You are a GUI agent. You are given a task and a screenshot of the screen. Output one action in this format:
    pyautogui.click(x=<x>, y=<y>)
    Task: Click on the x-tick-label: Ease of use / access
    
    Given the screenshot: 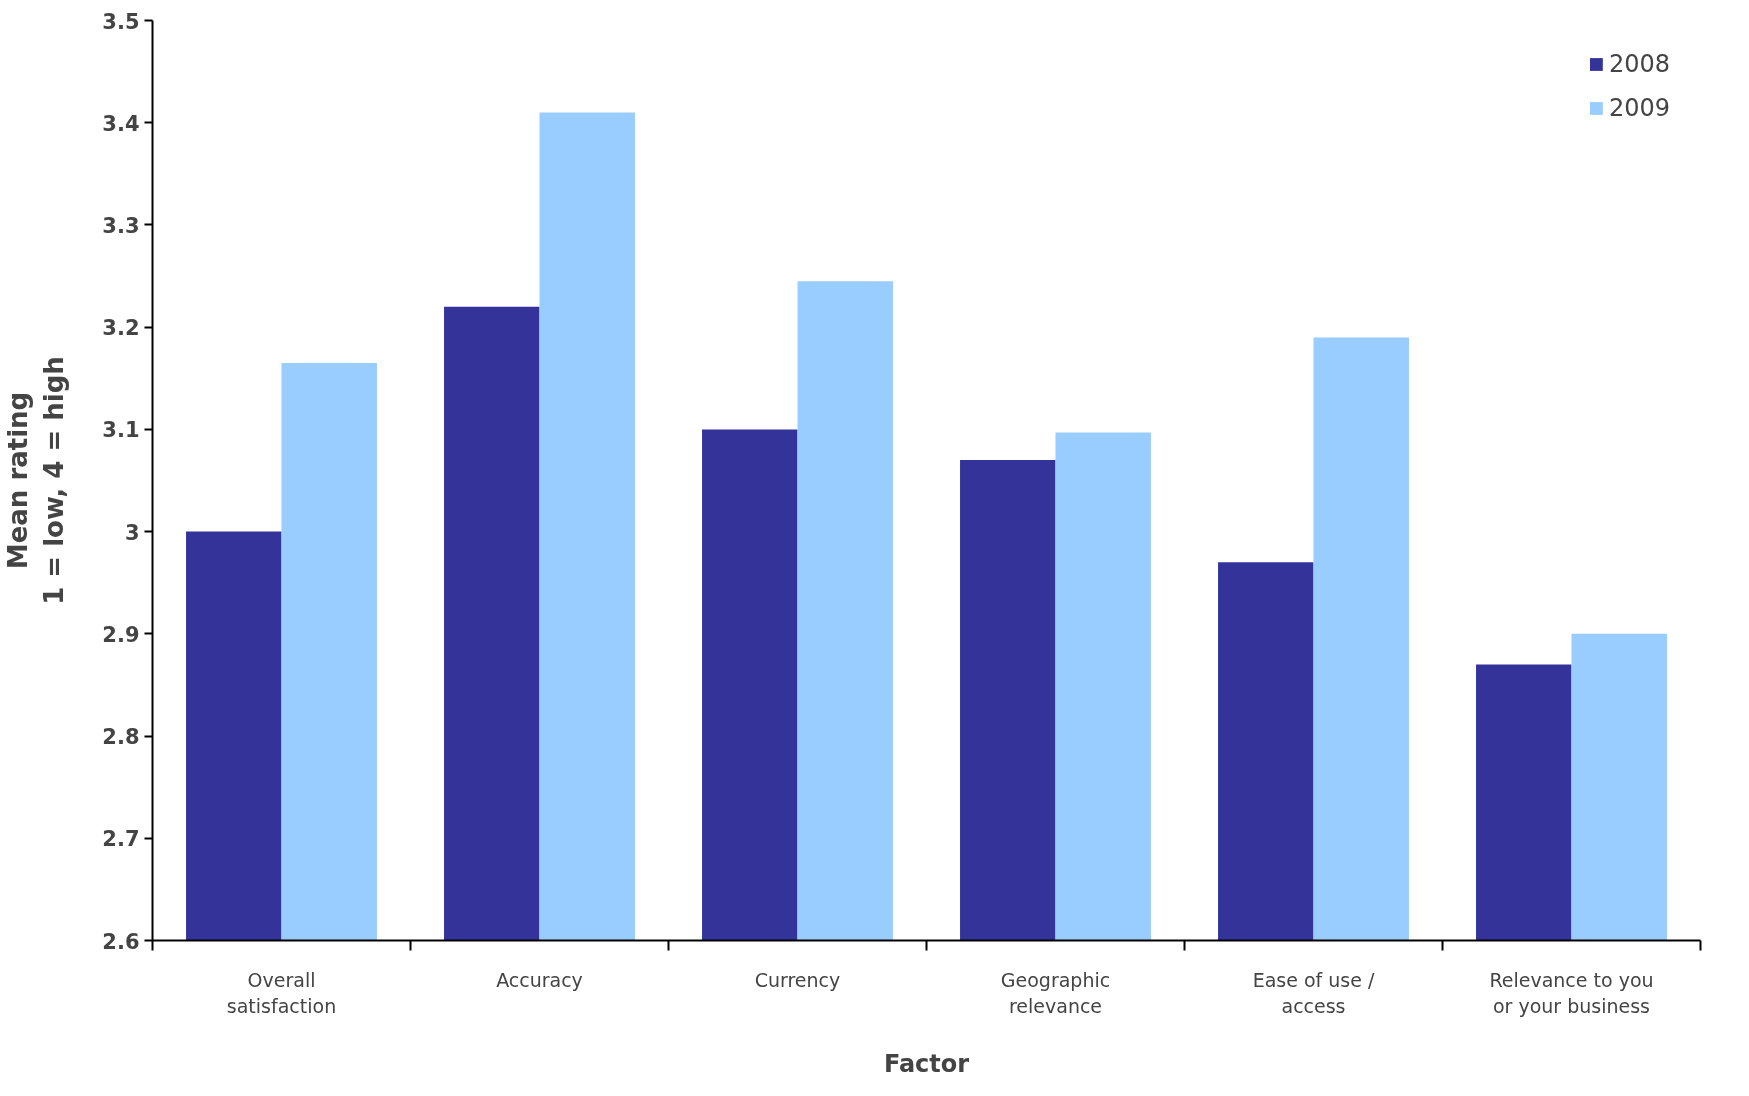 What is the action you would take?
    pyautogui.click(x=1313, y=992)
    